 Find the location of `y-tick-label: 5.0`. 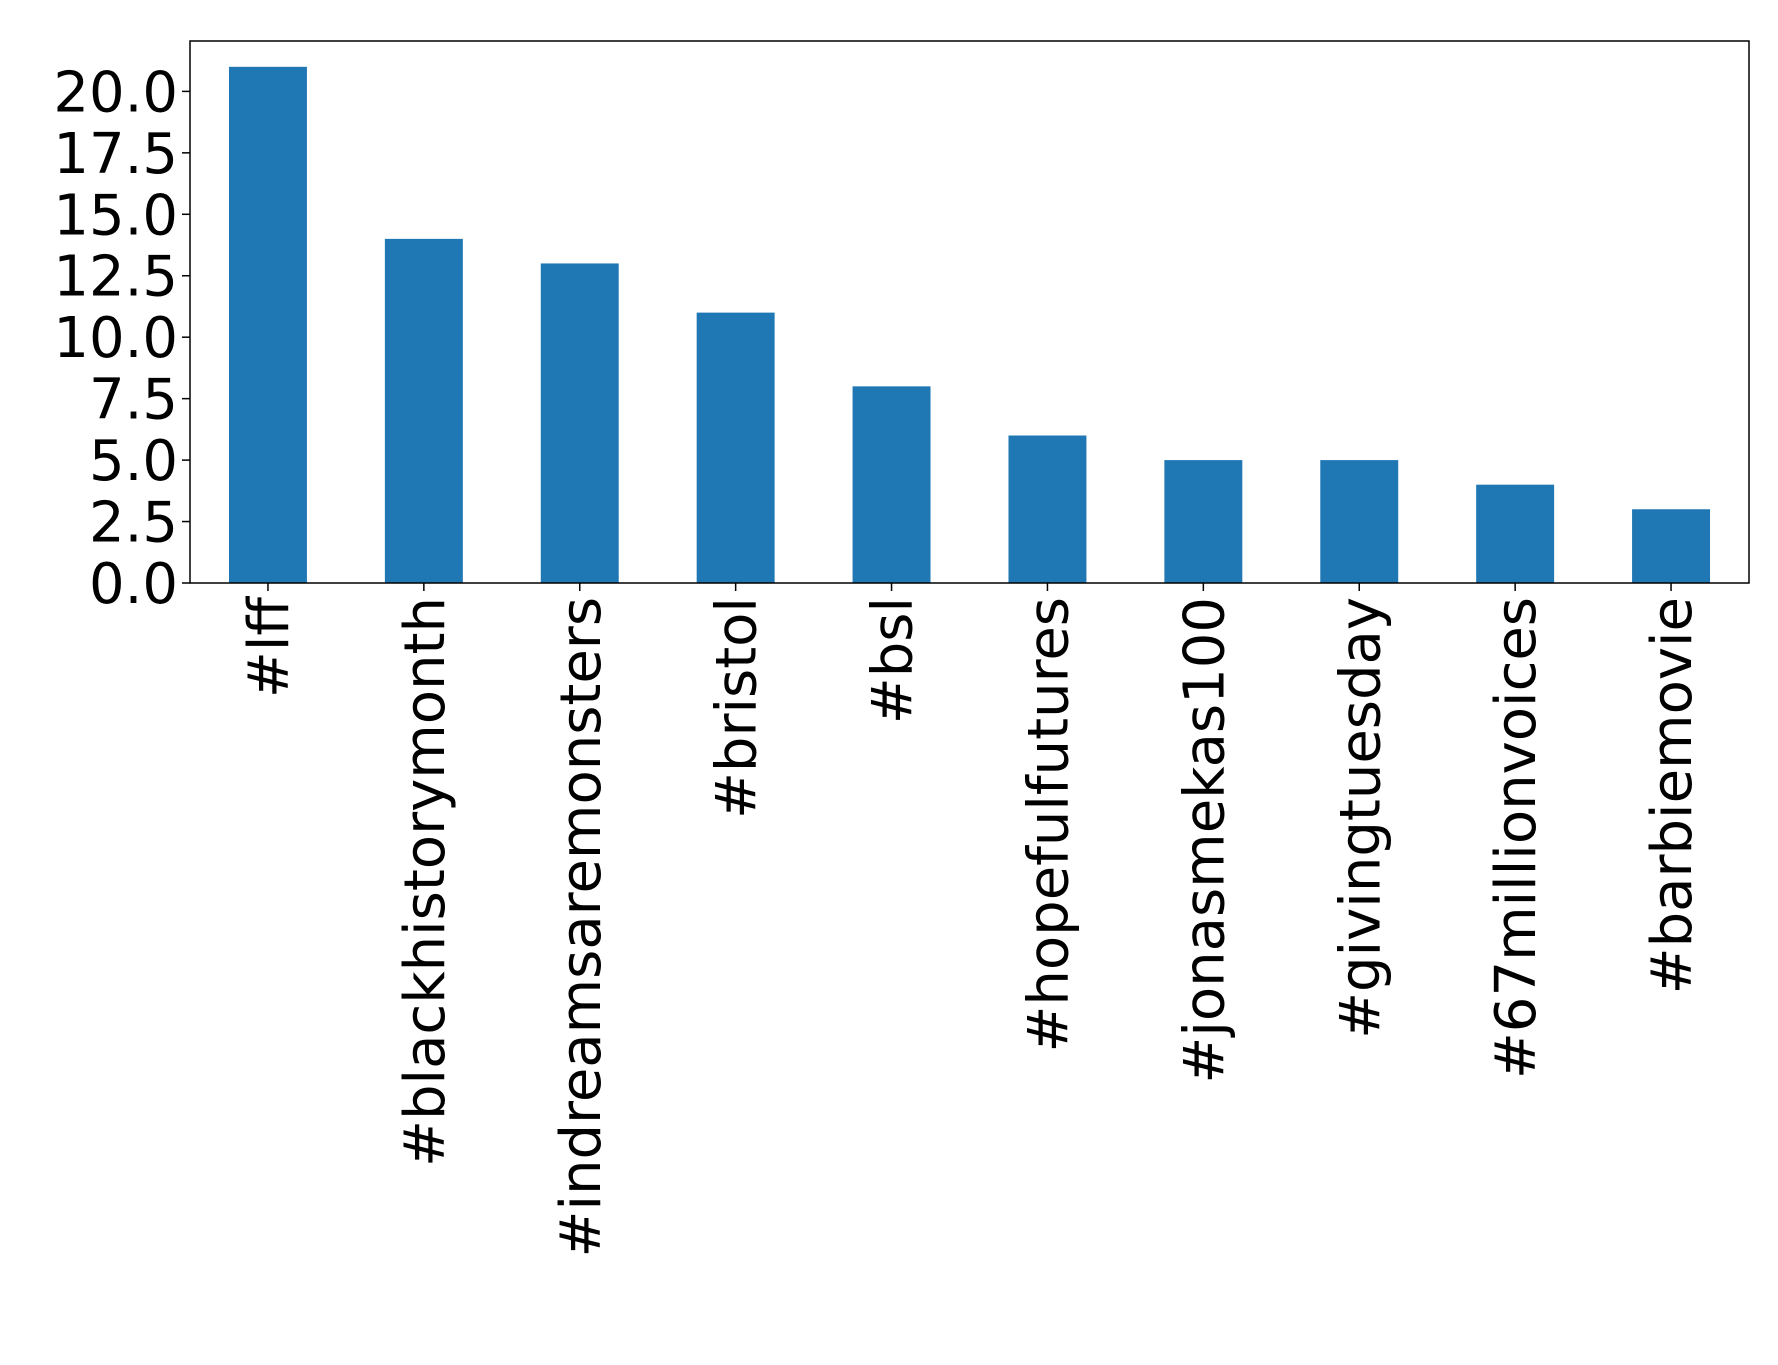

y-tick-label: 5.0 is located at coordinates (133, 461).